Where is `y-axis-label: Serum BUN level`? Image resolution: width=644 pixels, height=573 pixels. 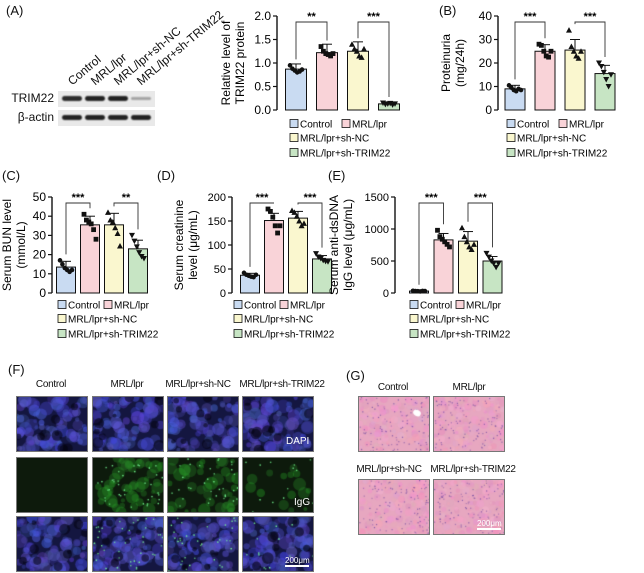 y-axis-label: Serum BUN level is located at coordinates (7, 245).